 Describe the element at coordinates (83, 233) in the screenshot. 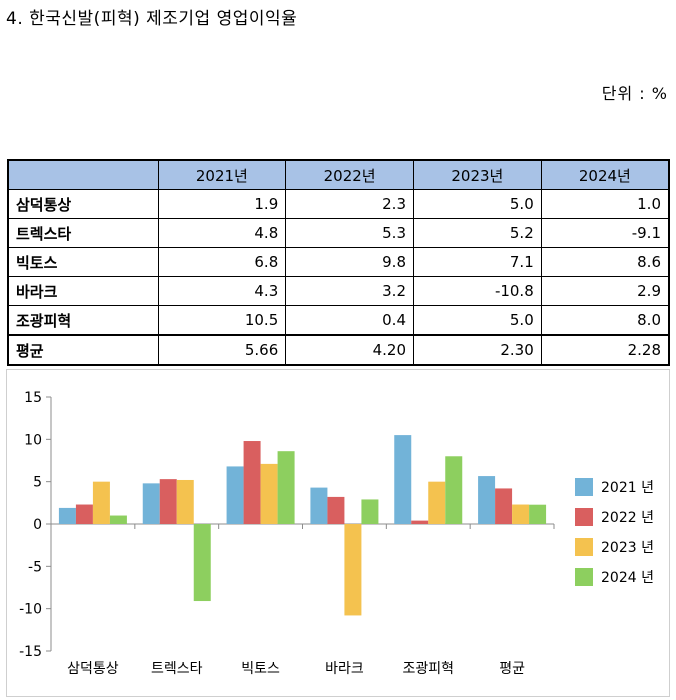

I see `row-label: 트렉스타` at that location.